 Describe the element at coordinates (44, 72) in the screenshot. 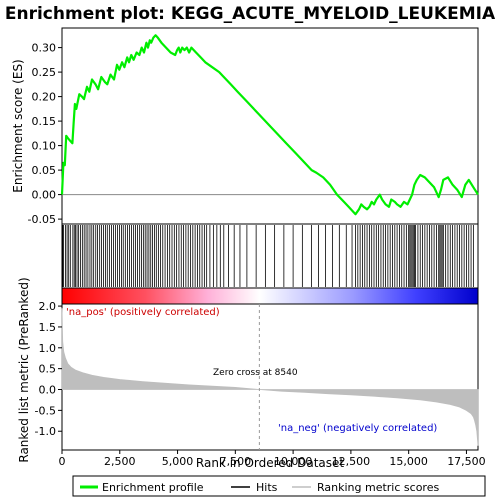

I see `es-y-tick-label: 0.25` at that location.